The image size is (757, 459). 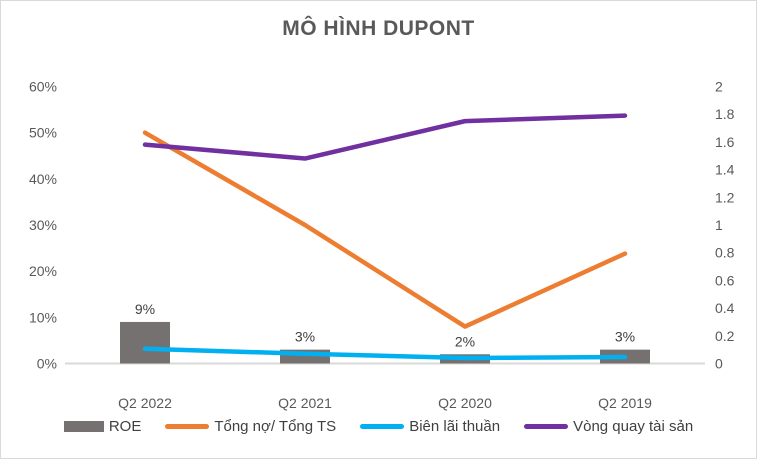 What do you see at coordinates (145, 342) in the screenshot?
I see `roe-bar` at bounding box center [145, 342].